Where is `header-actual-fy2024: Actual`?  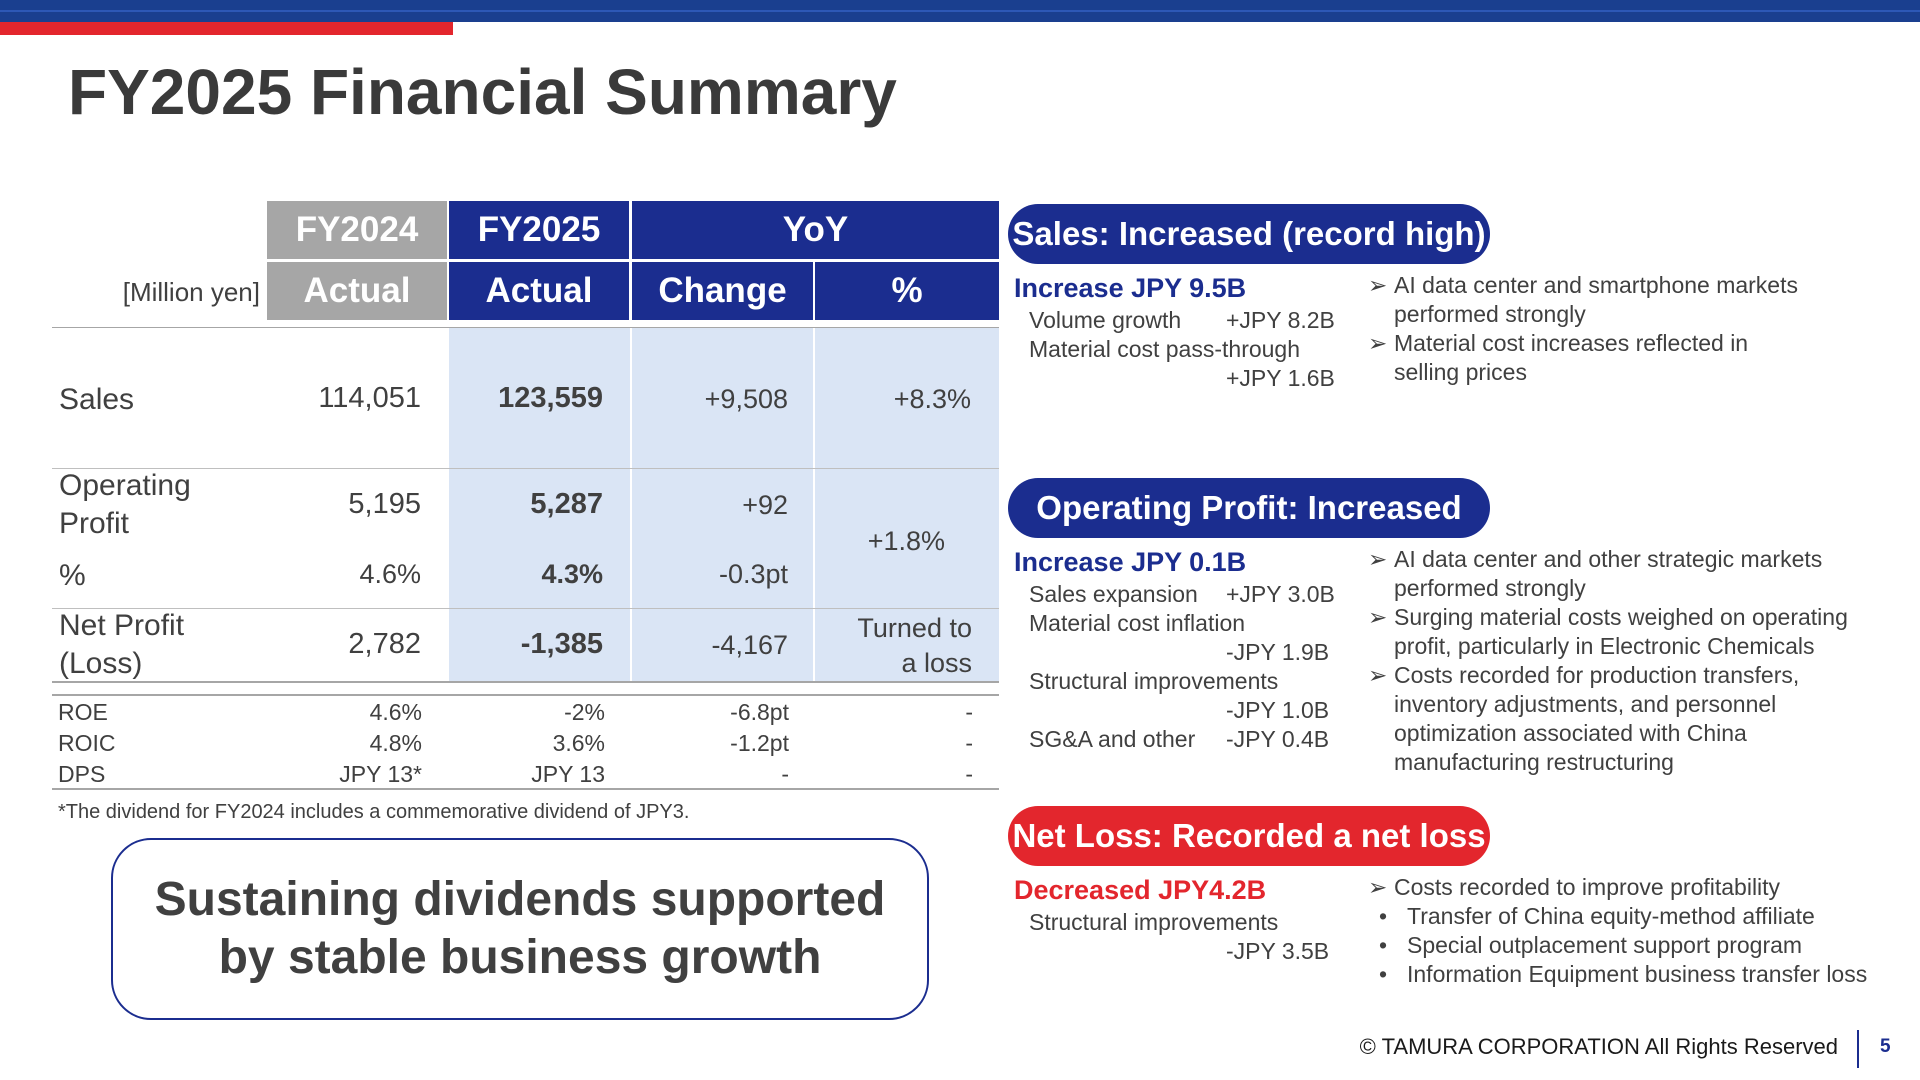 header-actual-fy2024: Actual is located at coordinates (357, 291).